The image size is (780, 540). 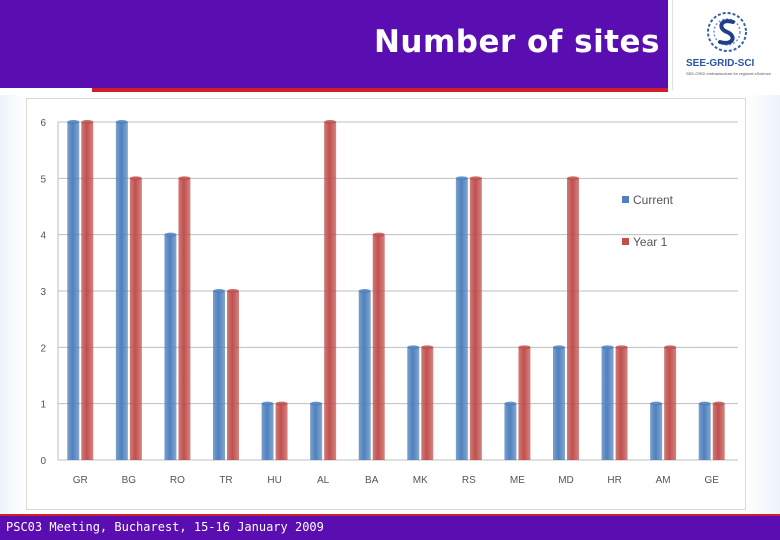 I want to click on bar-current-mk, so click(x=413, y=402).